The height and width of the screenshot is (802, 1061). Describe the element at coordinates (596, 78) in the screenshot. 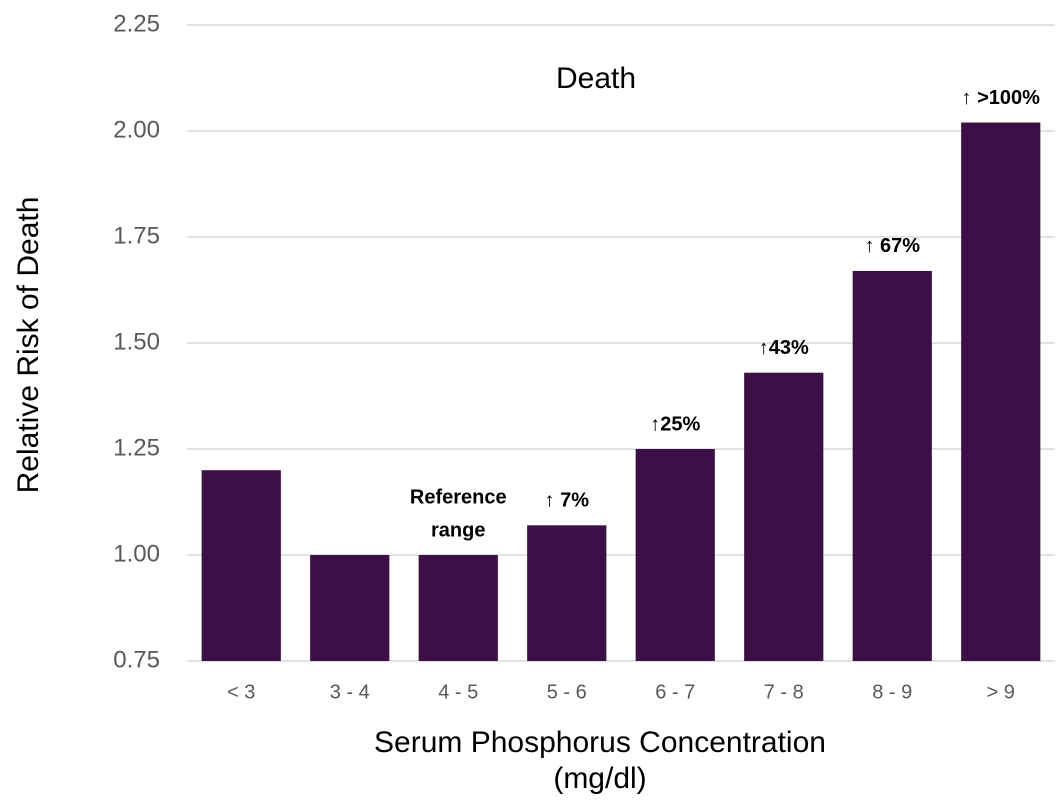

I see `chart-title: Death` at that location.